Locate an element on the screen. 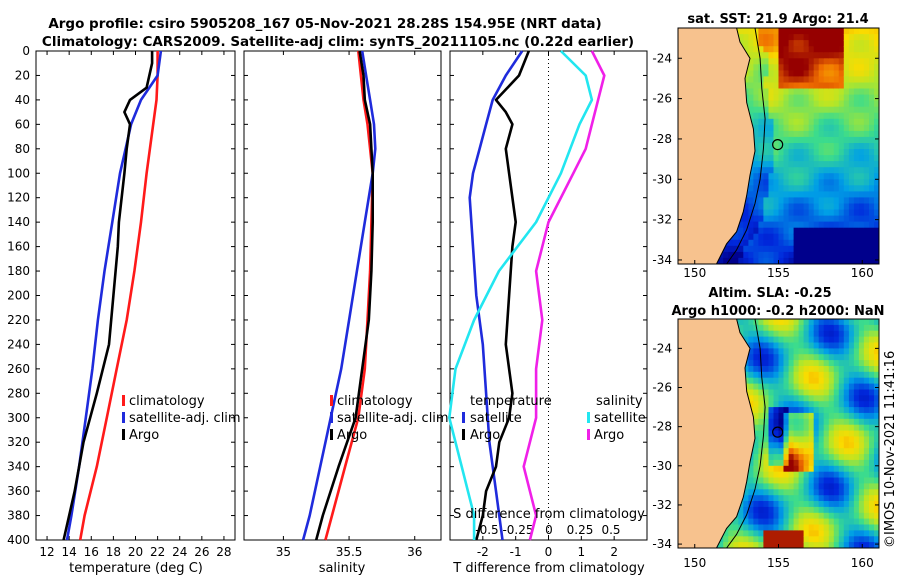 This screenshot has width=900, height=580. map-y-tick-label: -24 is located at coordinates (662, 58).